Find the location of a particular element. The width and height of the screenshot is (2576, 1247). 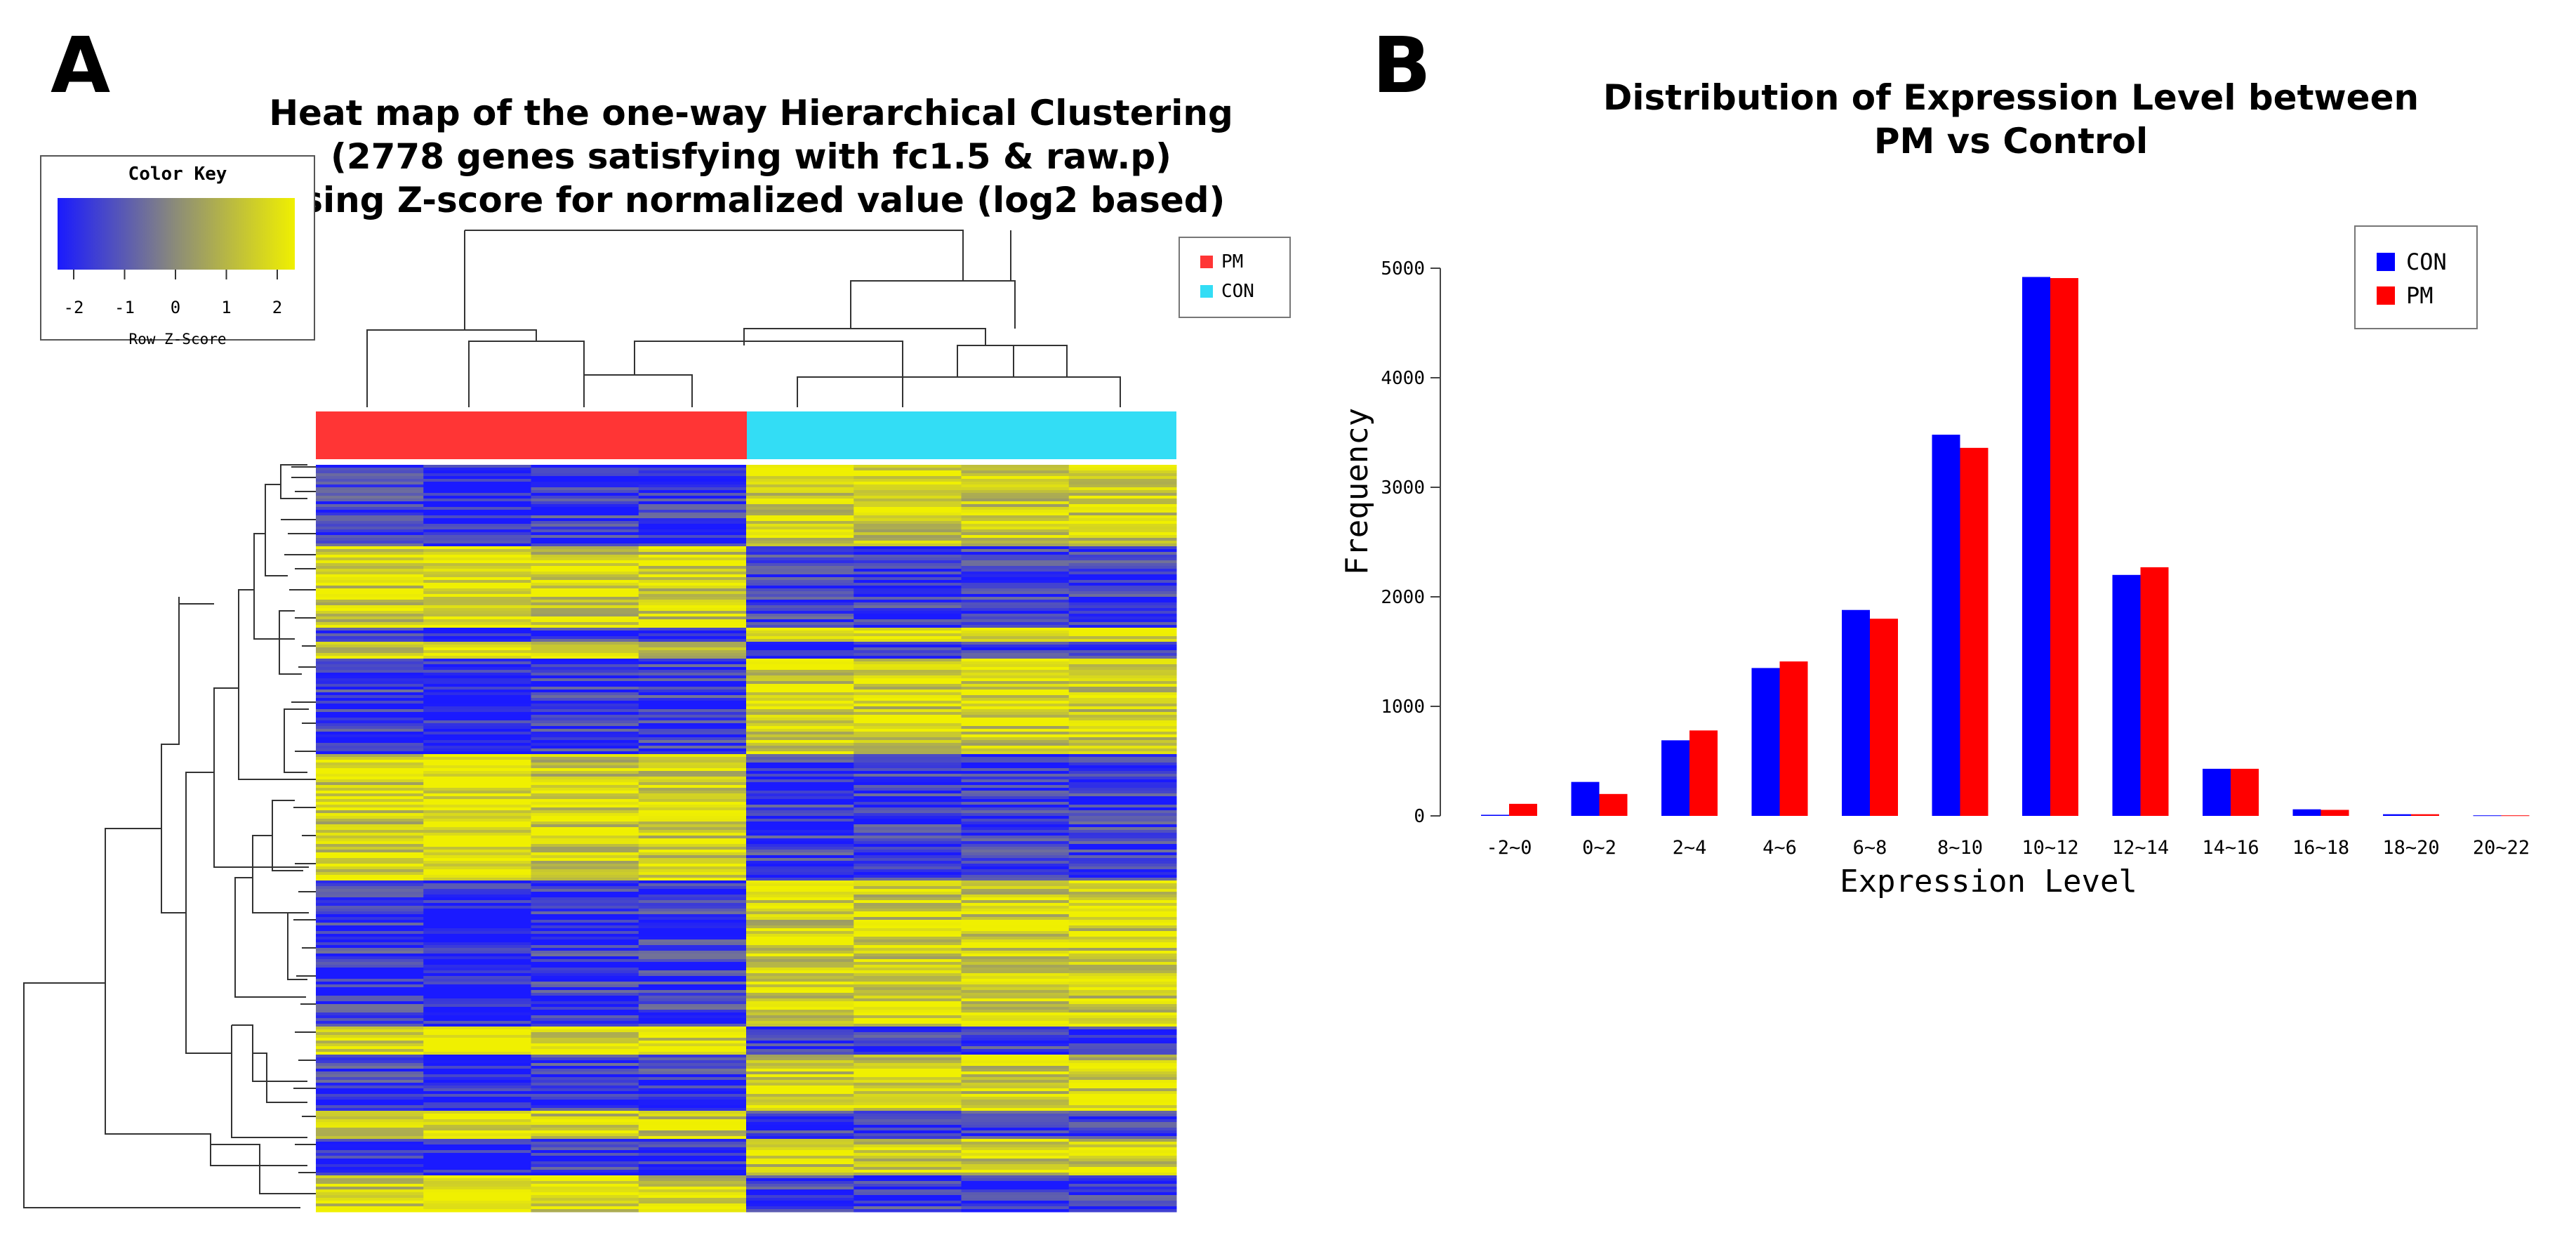

x-tick-label: 18~20 is located at coordinates (2410, 848).